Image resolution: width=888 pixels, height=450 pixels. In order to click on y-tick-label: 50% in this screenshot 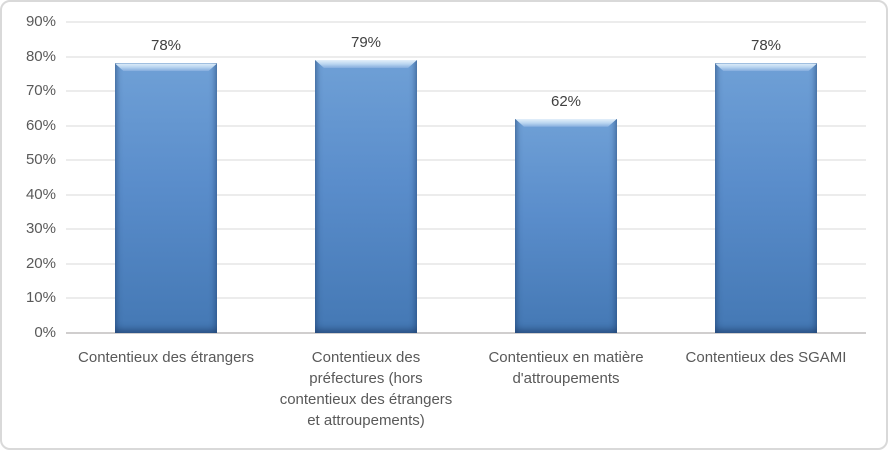, I will do `click(40, 160)`.